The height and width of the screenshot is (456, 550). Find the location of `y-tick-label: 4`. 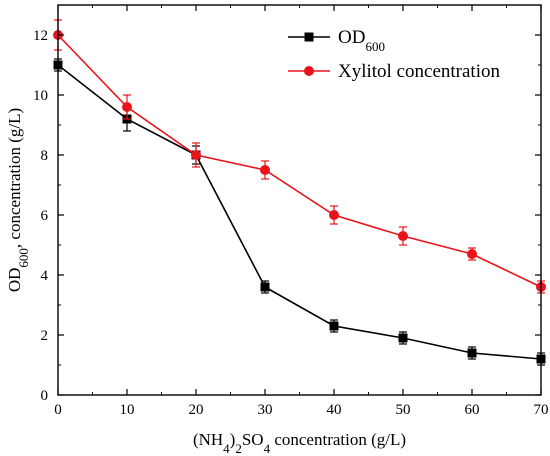

y-tick-label: 4 is located at coordinates (45, 276).